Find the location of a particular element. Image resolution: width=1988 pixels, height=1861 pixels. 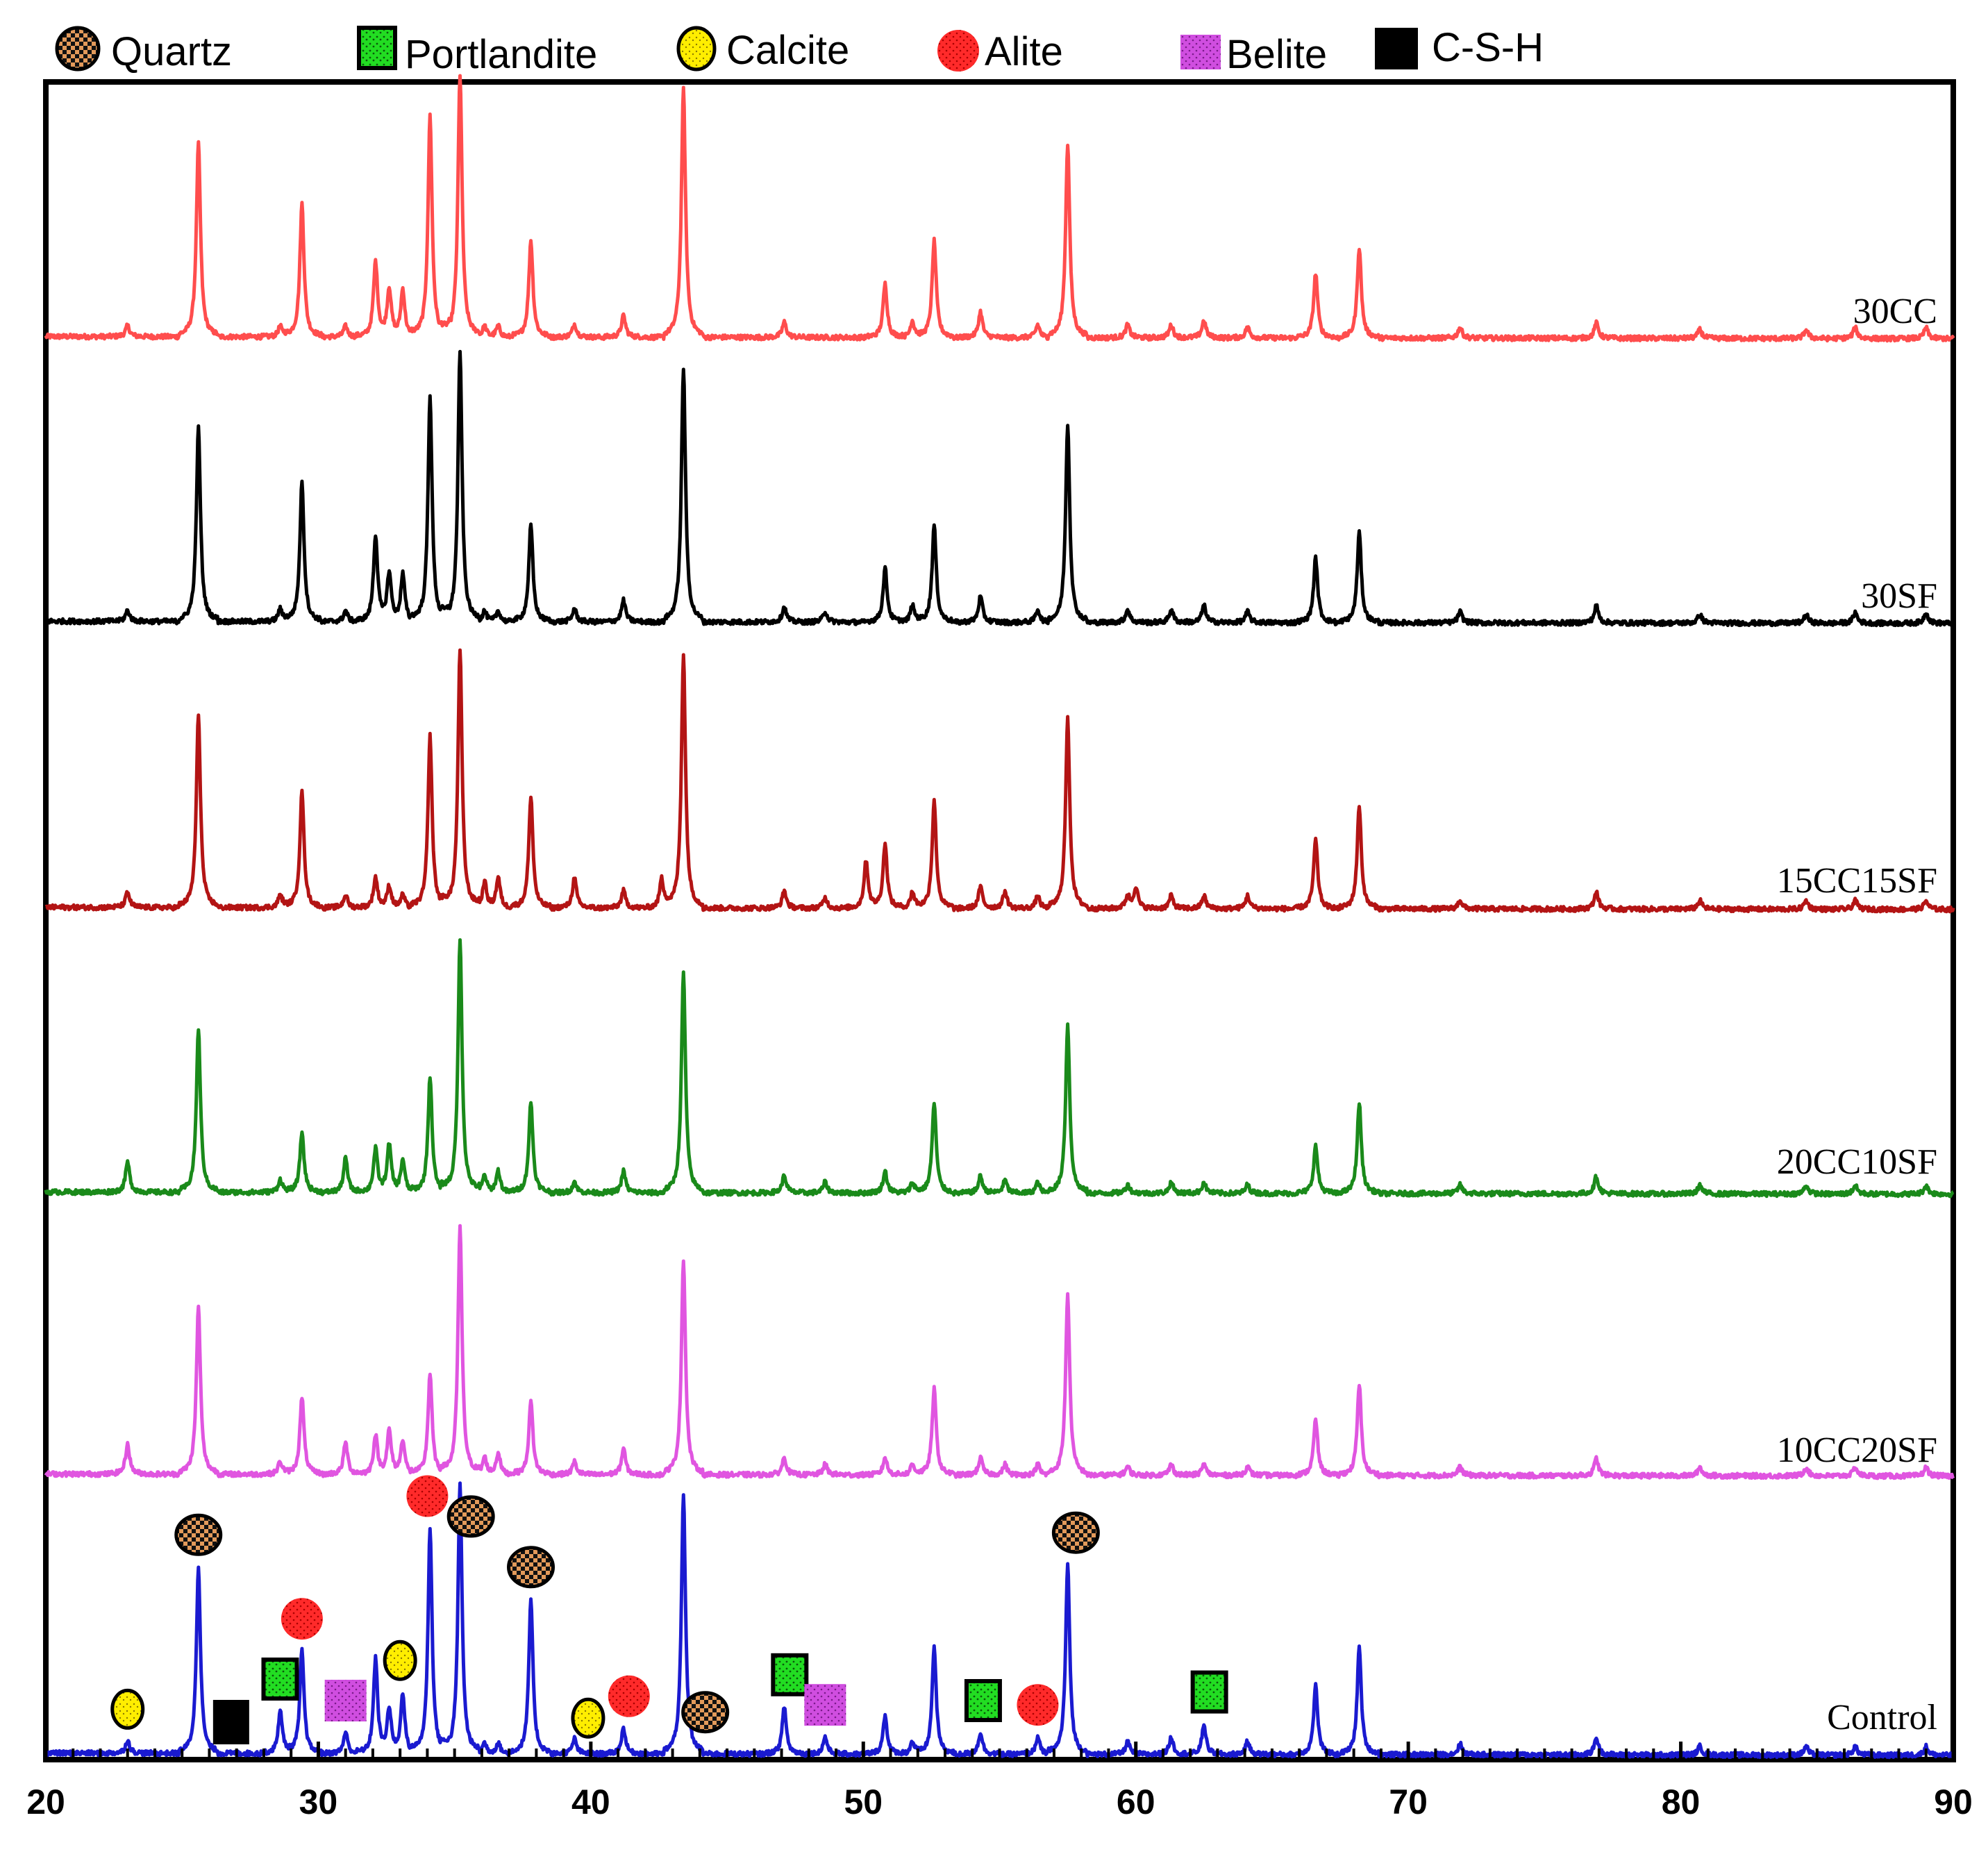

legend-item-csh: C-S-H is located at coordinates (1459, 47).